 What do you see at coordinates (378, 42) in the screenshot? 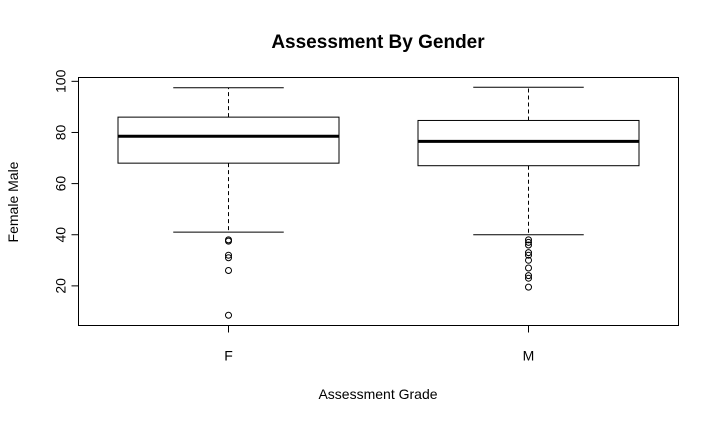
I see `chart-title: Assessment By Gender` at bounding box center [378, 42].